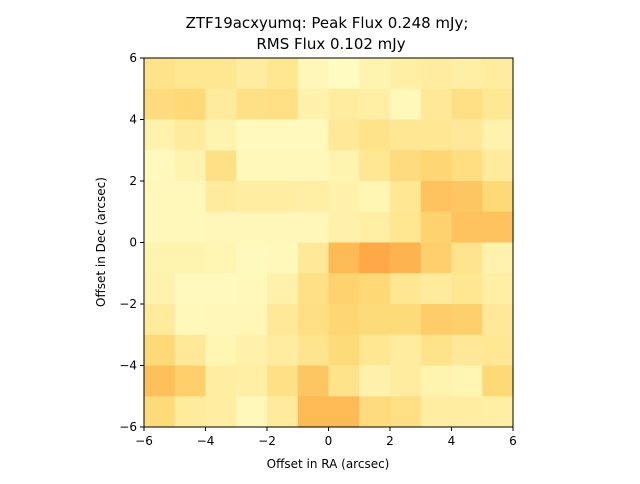 The image size is (640, 484). Describe the element at coordinates (327, 23) in the screenshot. I see `chart-title-line-1: ZTF19acxyumq: Peak Flux 0.248 mJy;` at that location.